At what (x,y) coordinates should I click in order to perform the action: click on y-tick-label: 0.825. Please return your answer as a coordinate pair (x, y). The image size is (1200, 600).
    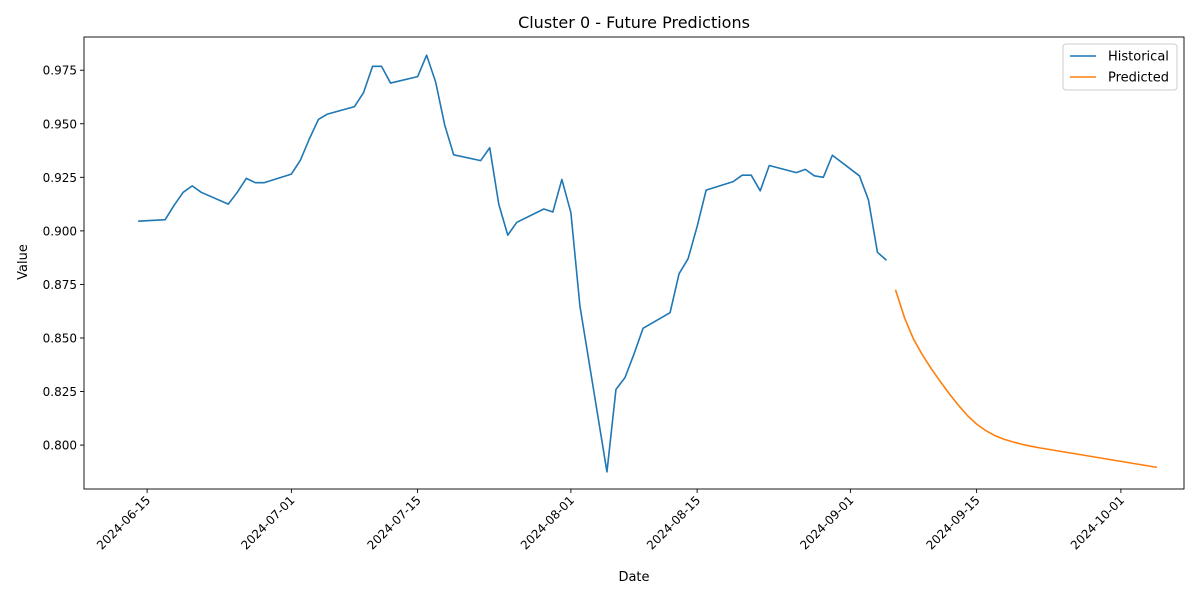
    Looking at the image, I should click on (60, 392).